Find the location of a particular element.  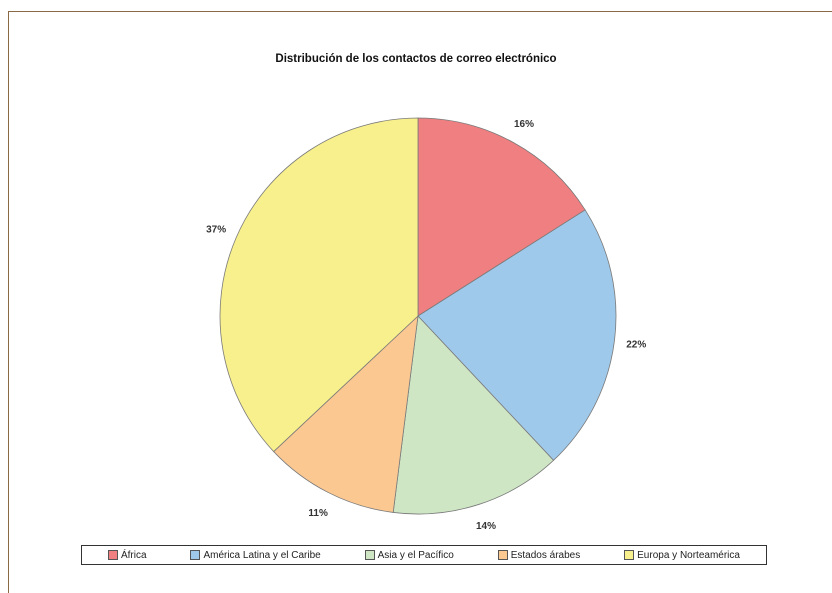

legend-item-3: Estados árabes is located at coordinates (539, 555).